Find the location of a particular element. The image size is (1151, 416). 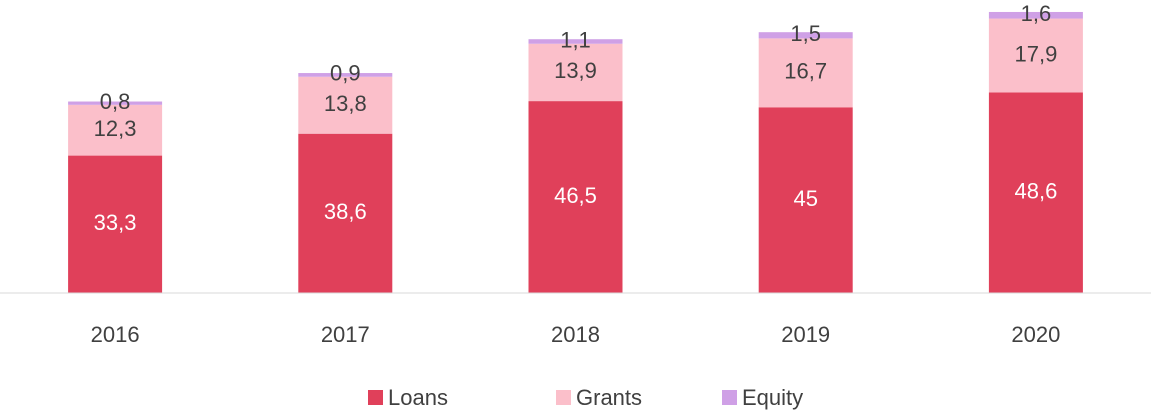

data-label: 13,8 is located at coordinates (345, 103).